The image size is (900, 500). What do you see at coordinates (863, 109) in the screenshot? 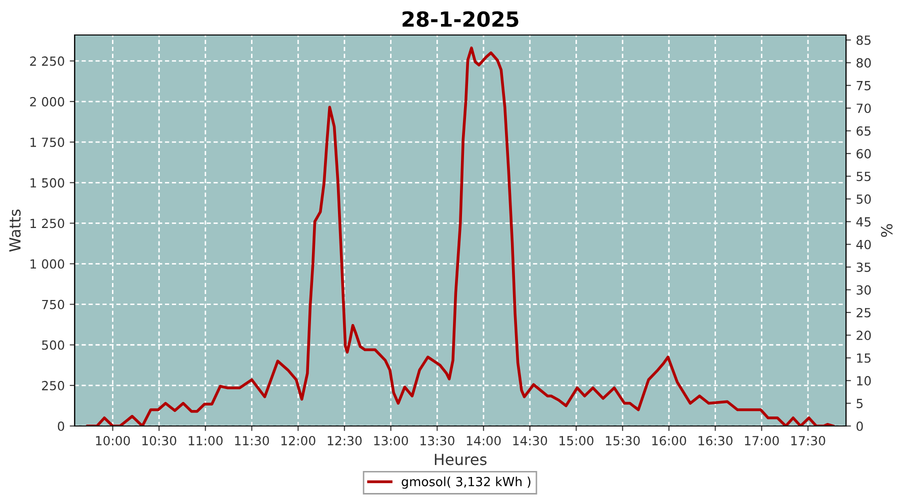
I see `y2-tick-label: 70` at bounding box center [863, 109].